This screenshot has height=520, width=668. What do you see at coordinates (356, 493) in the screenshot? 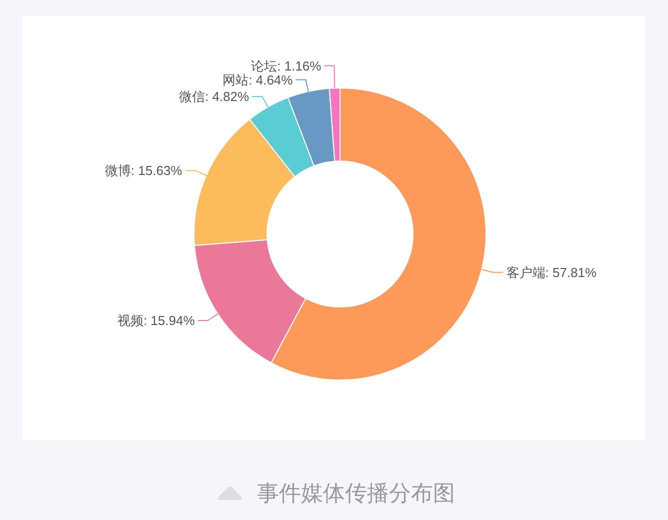
I see `title: 事件媒体传播分布图` at bounding box center [356, 493].